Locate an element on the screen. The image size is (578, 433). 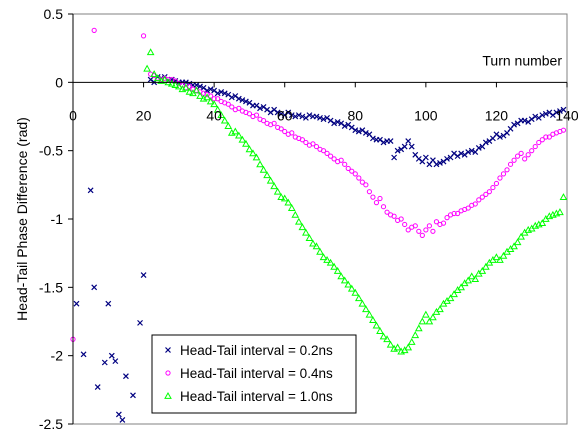
legend-label: Head-Tail interval = 0.2ns is located at coordinates (256, 350).